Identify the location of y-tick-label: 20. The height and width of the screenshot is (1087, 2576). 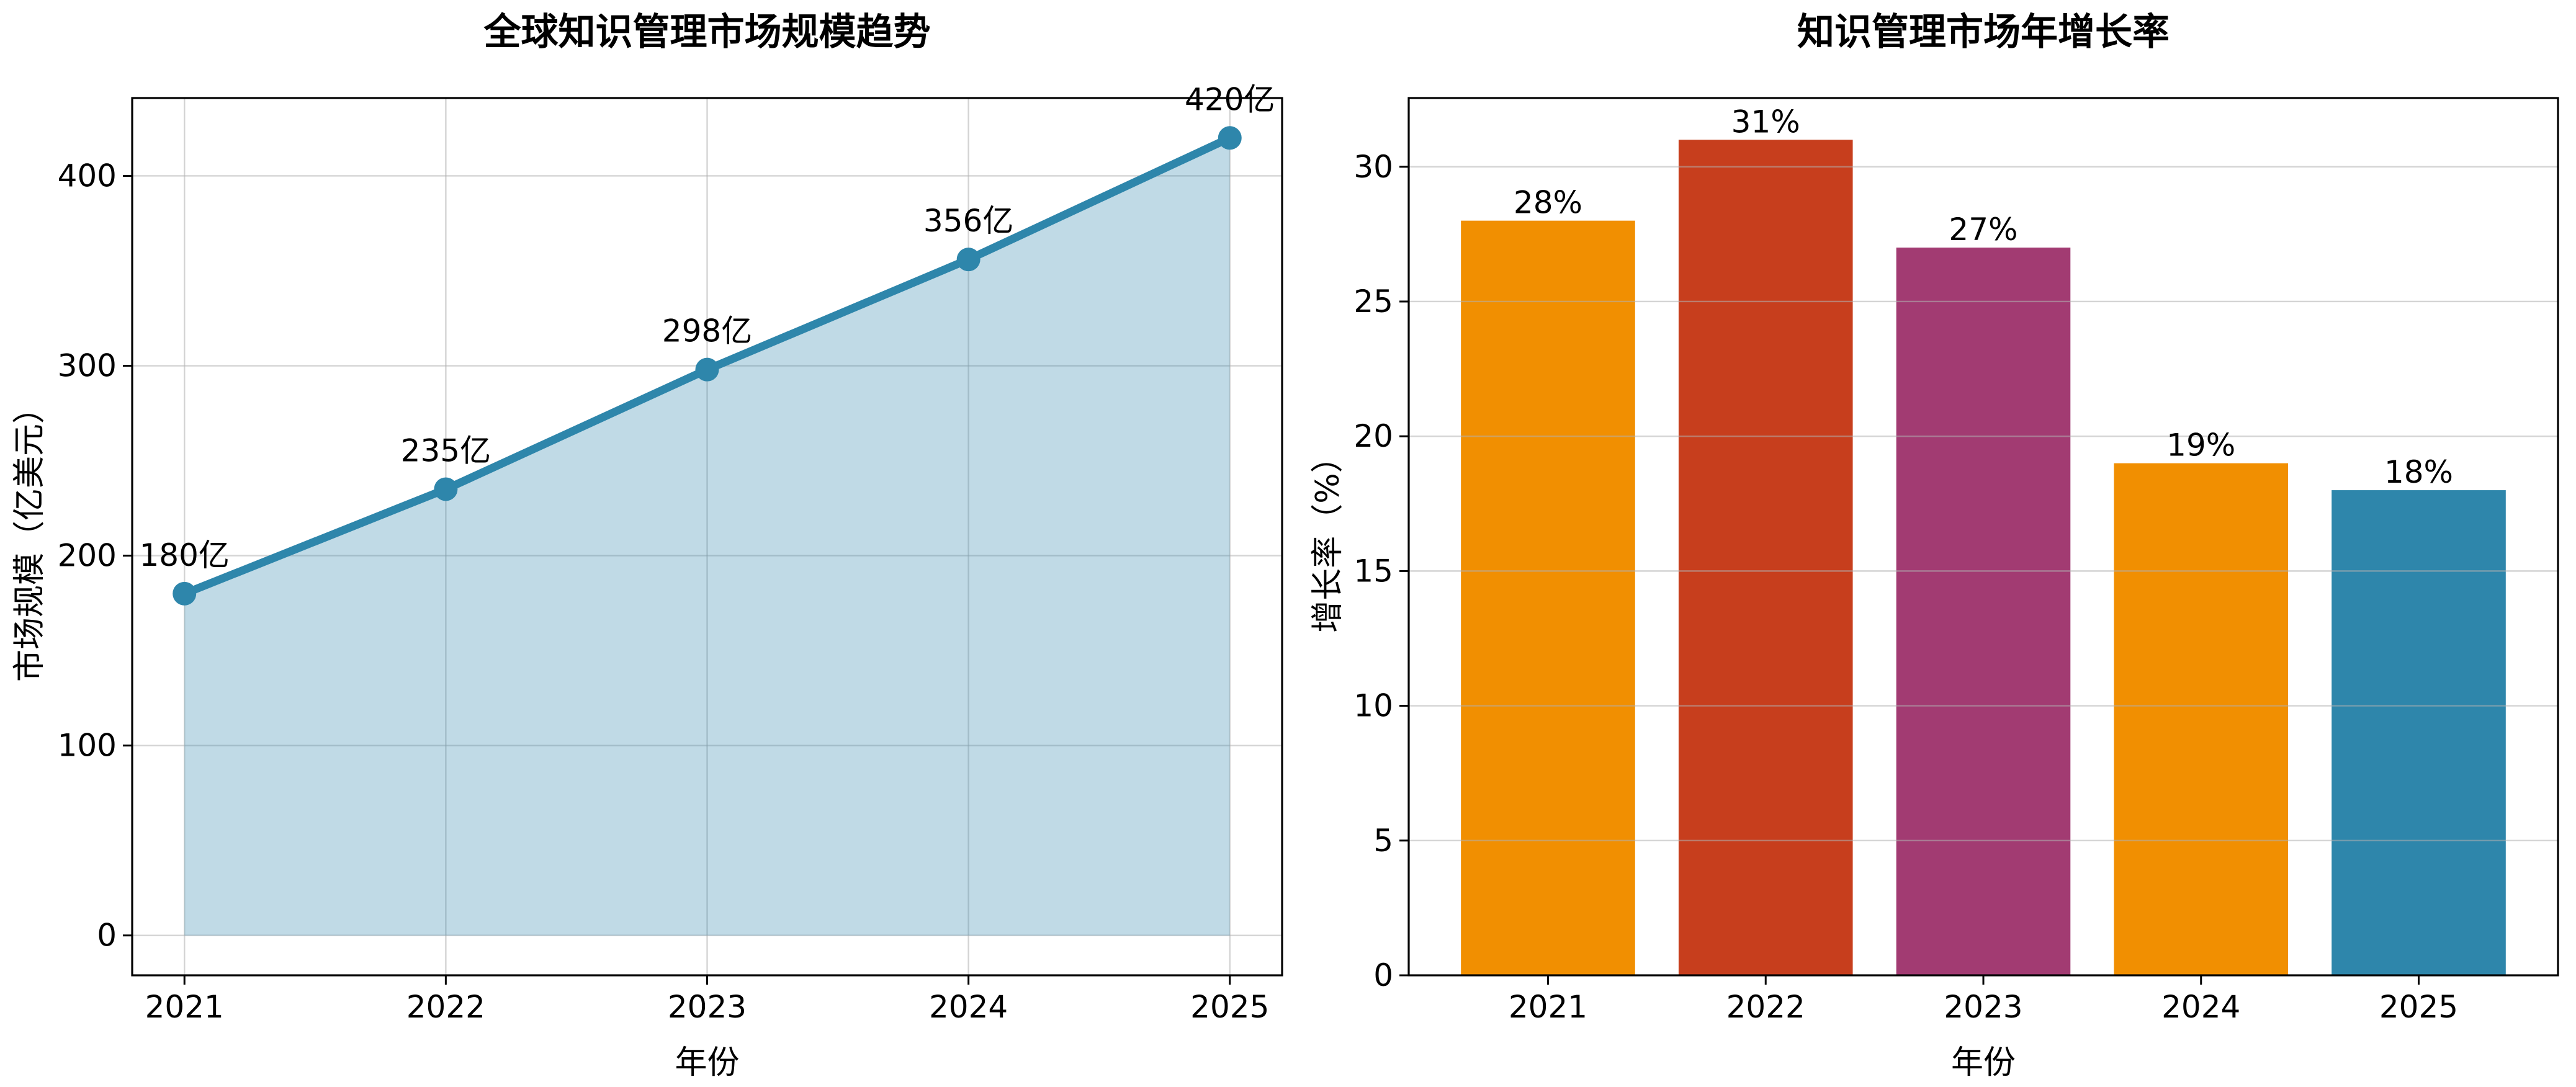
(1373, 436).